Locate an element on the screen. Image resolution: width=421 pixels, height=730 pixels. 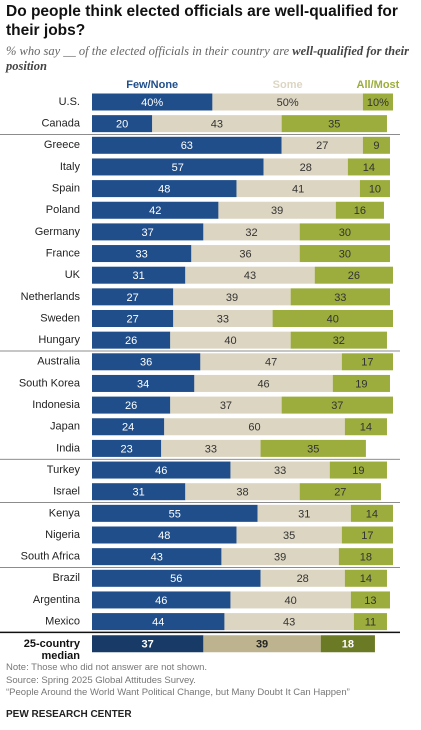
value-label: 11 is located at coordinates (370, 623).